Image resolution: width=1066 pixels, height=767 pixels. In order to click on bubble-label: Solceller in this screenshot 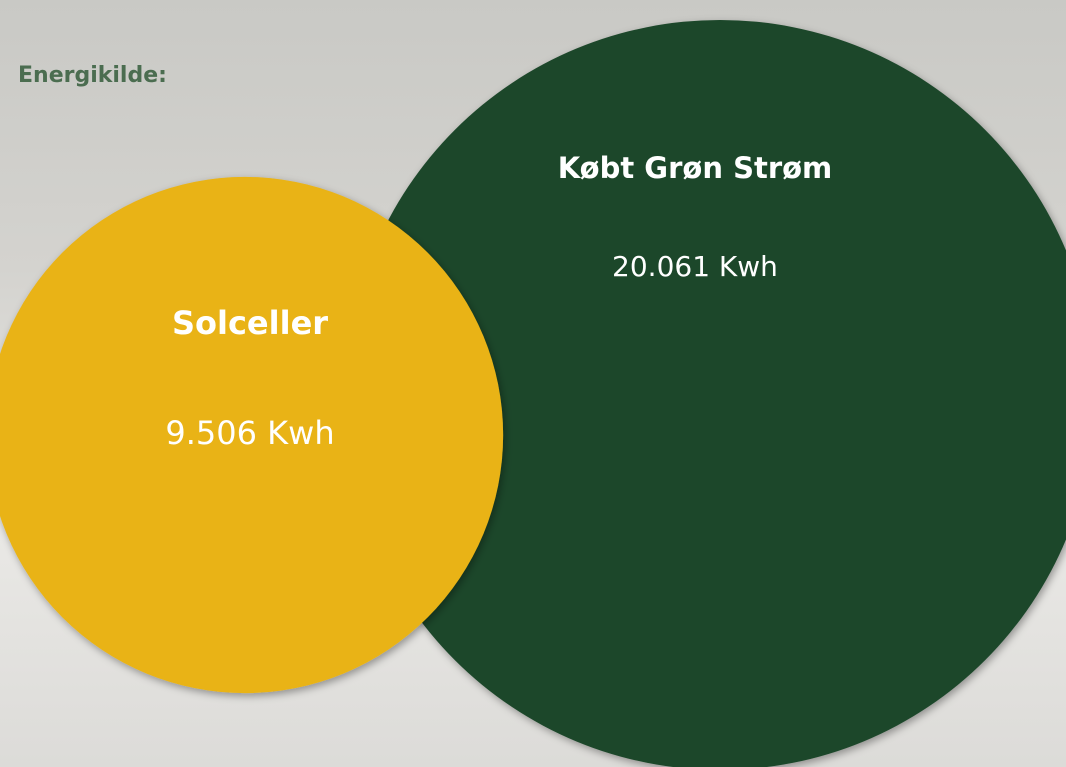, I will do `click(250, 323)`.